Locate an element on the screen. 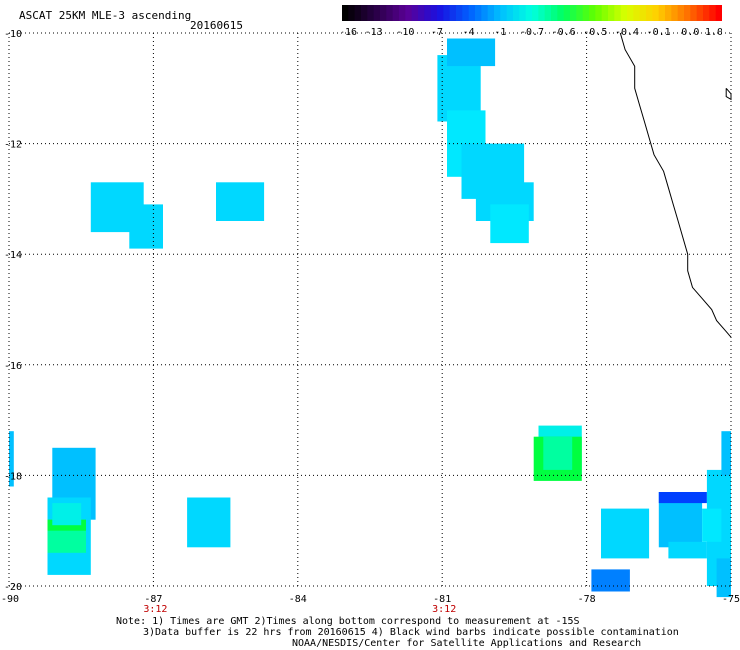 This screenshot has height=650, width=740. colorbar-label: -10 is located at coordinates (405, 31).